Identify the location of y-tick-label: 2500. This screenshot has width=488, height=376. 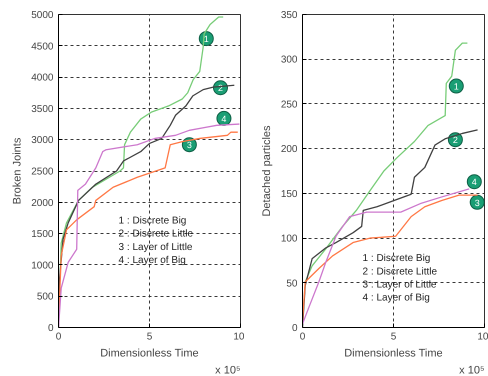
(42, 172).